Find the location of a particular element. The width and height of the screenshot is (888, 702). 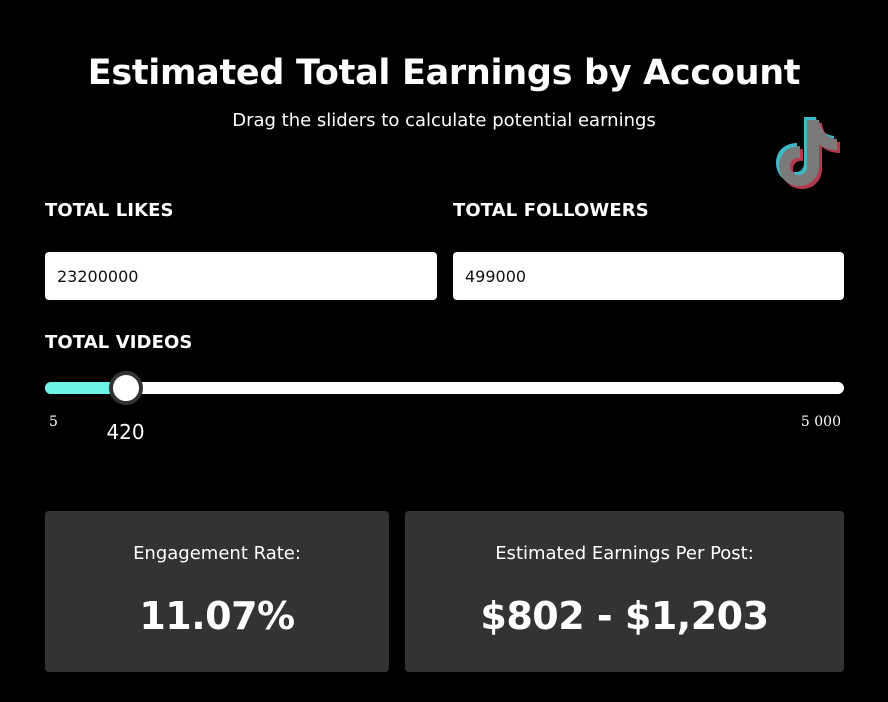

tiktok-logo-icon is located at coordinates (808, 153).